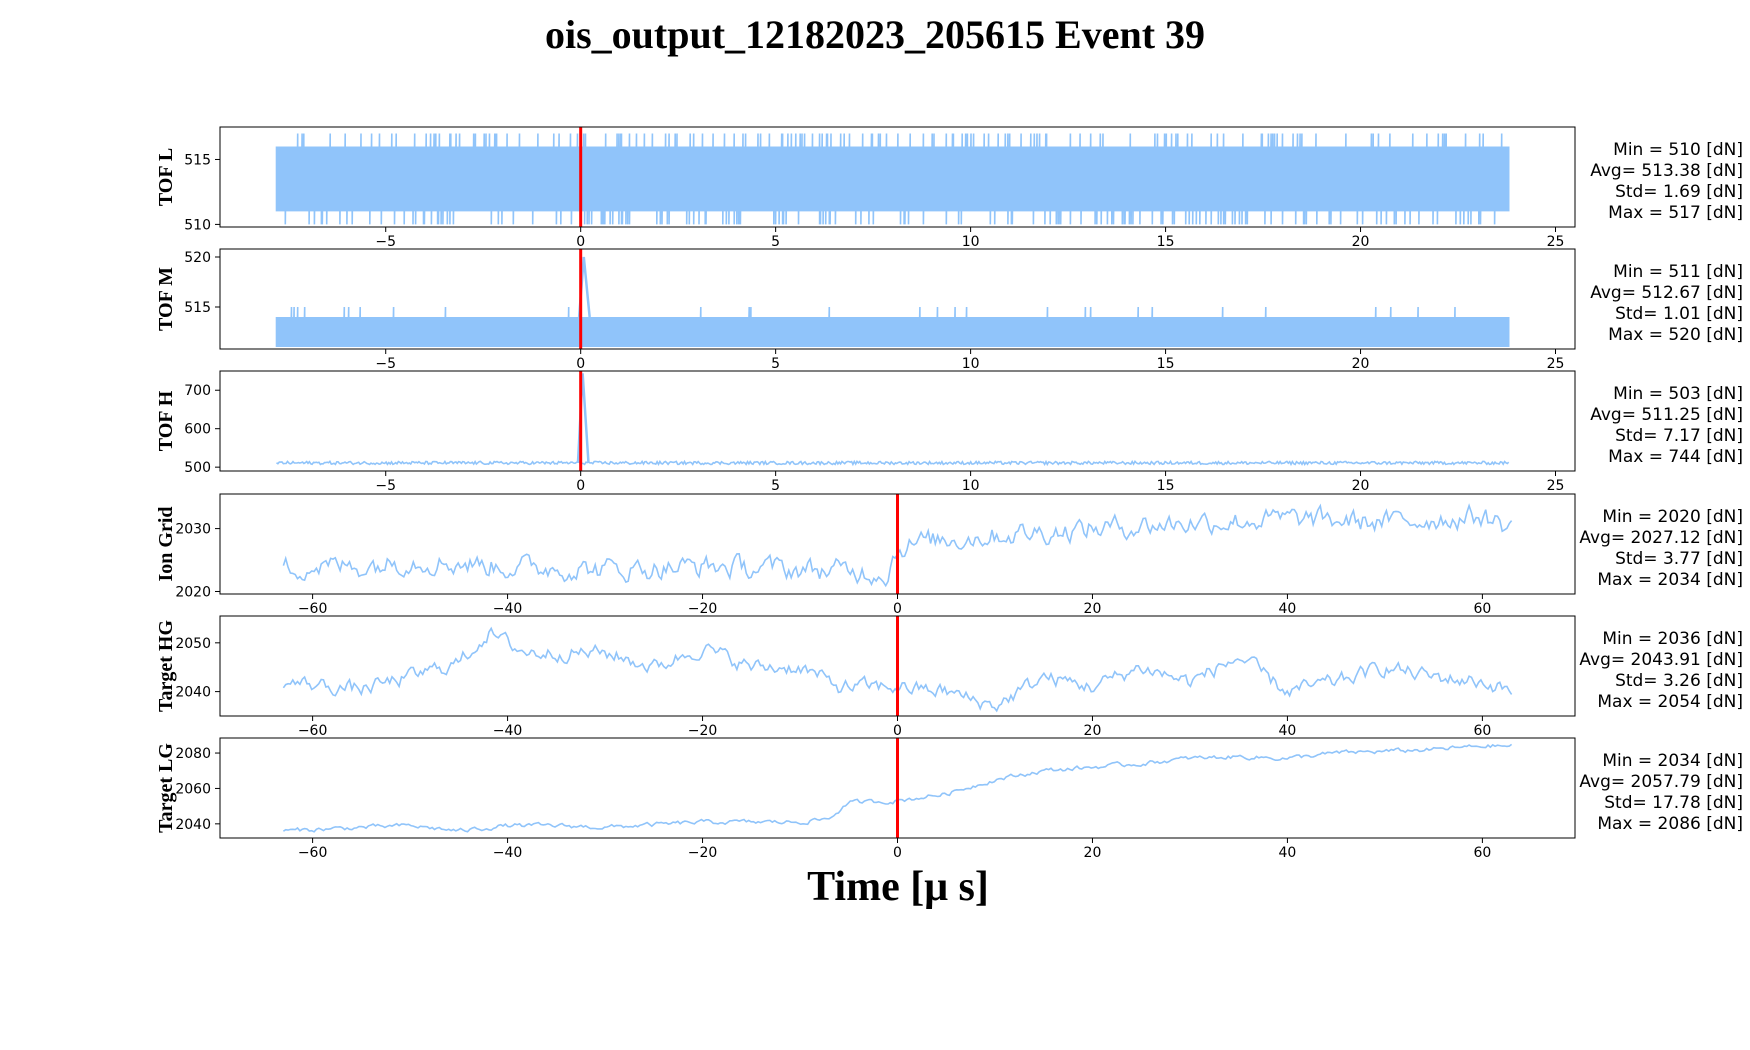 Image resolution: width=1750 pixels, height=1050 pixels. What do you see at coordinates (971, 486) in the screenshot?
I see `x-tick-label-tof-h: 10` at bounding box center [971, 486].